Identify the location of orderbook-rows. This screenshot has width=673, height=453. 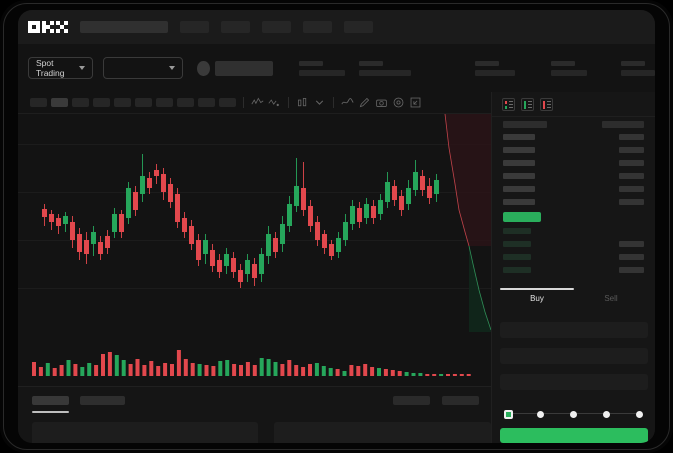
(573, 208).